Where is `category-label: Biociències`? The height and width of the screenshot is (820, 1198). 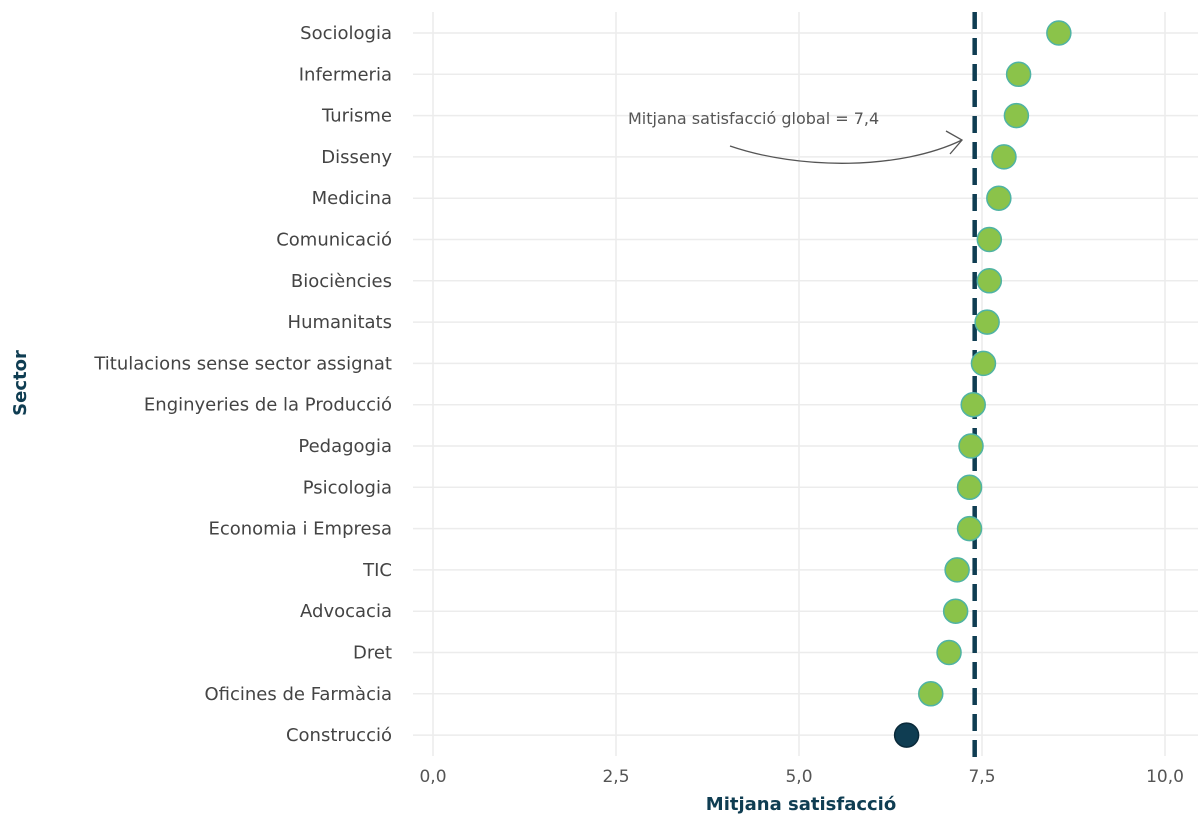 category-label: Biociències is located at coordinates (341, 281).